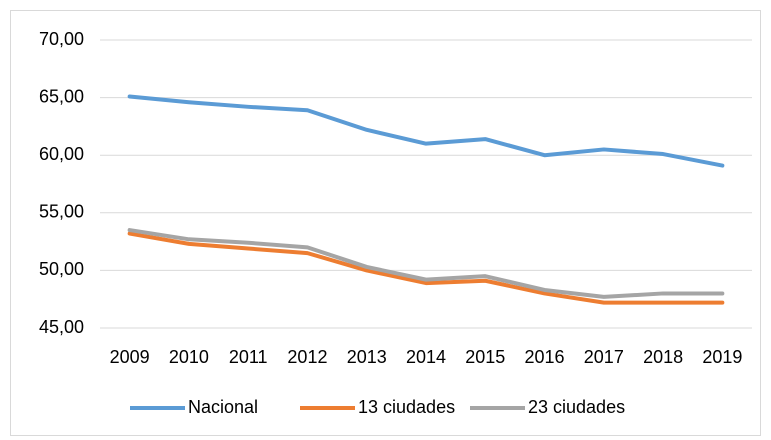 The image size is (771, 440). What do you see at coordinates (61, 327) in the screenshot?
I see `y-tick-label: 45,00` at bounding box center [61, 327].